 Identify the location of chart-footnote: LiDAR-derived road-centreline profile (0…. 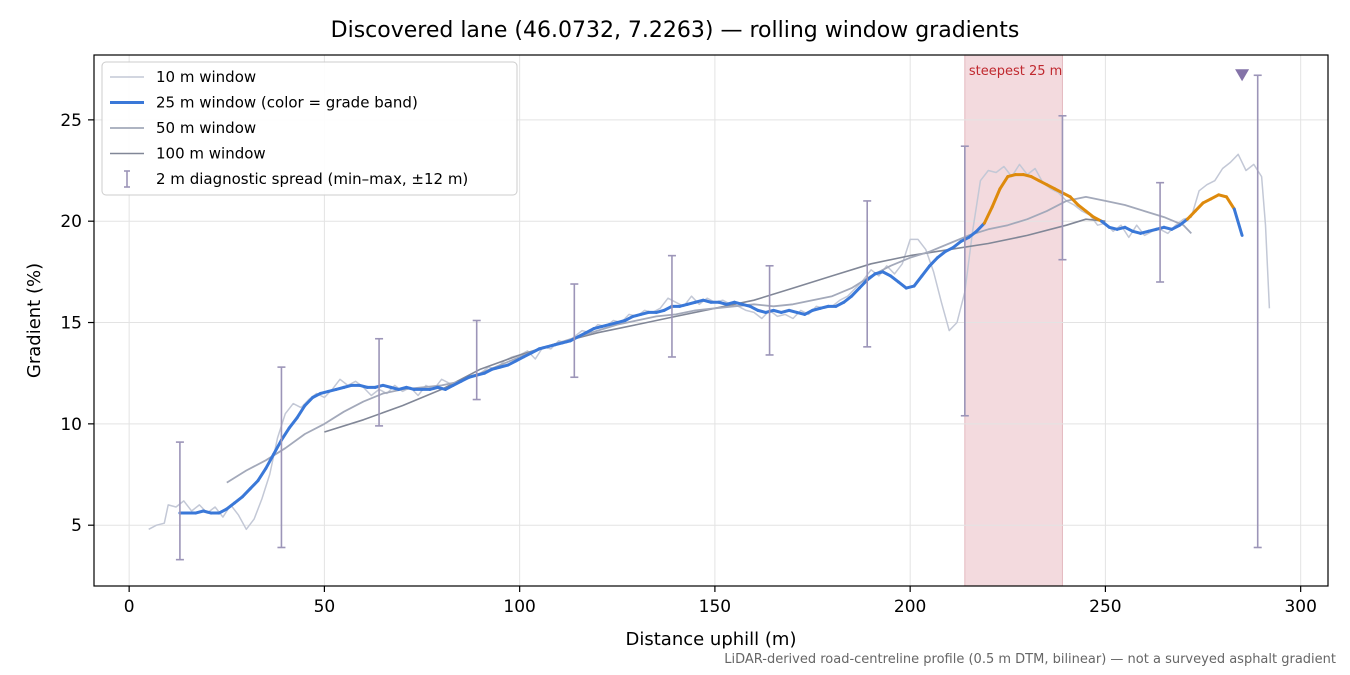
(1030, 659).